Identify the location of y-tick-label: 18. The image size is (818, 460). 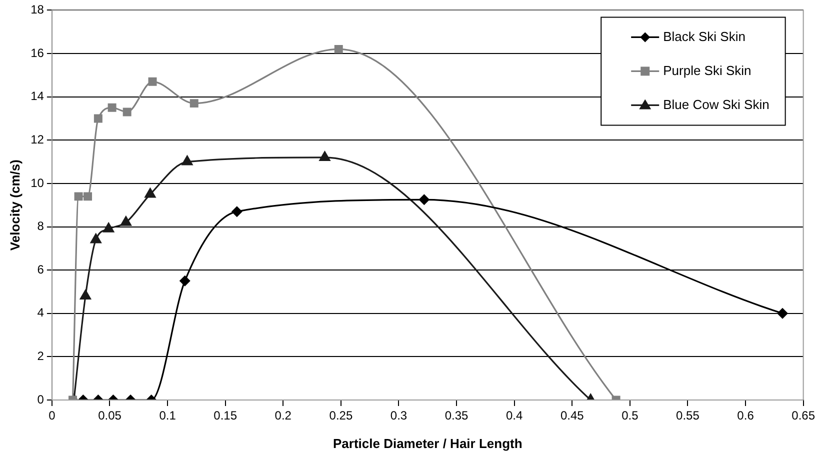
(37, 9).